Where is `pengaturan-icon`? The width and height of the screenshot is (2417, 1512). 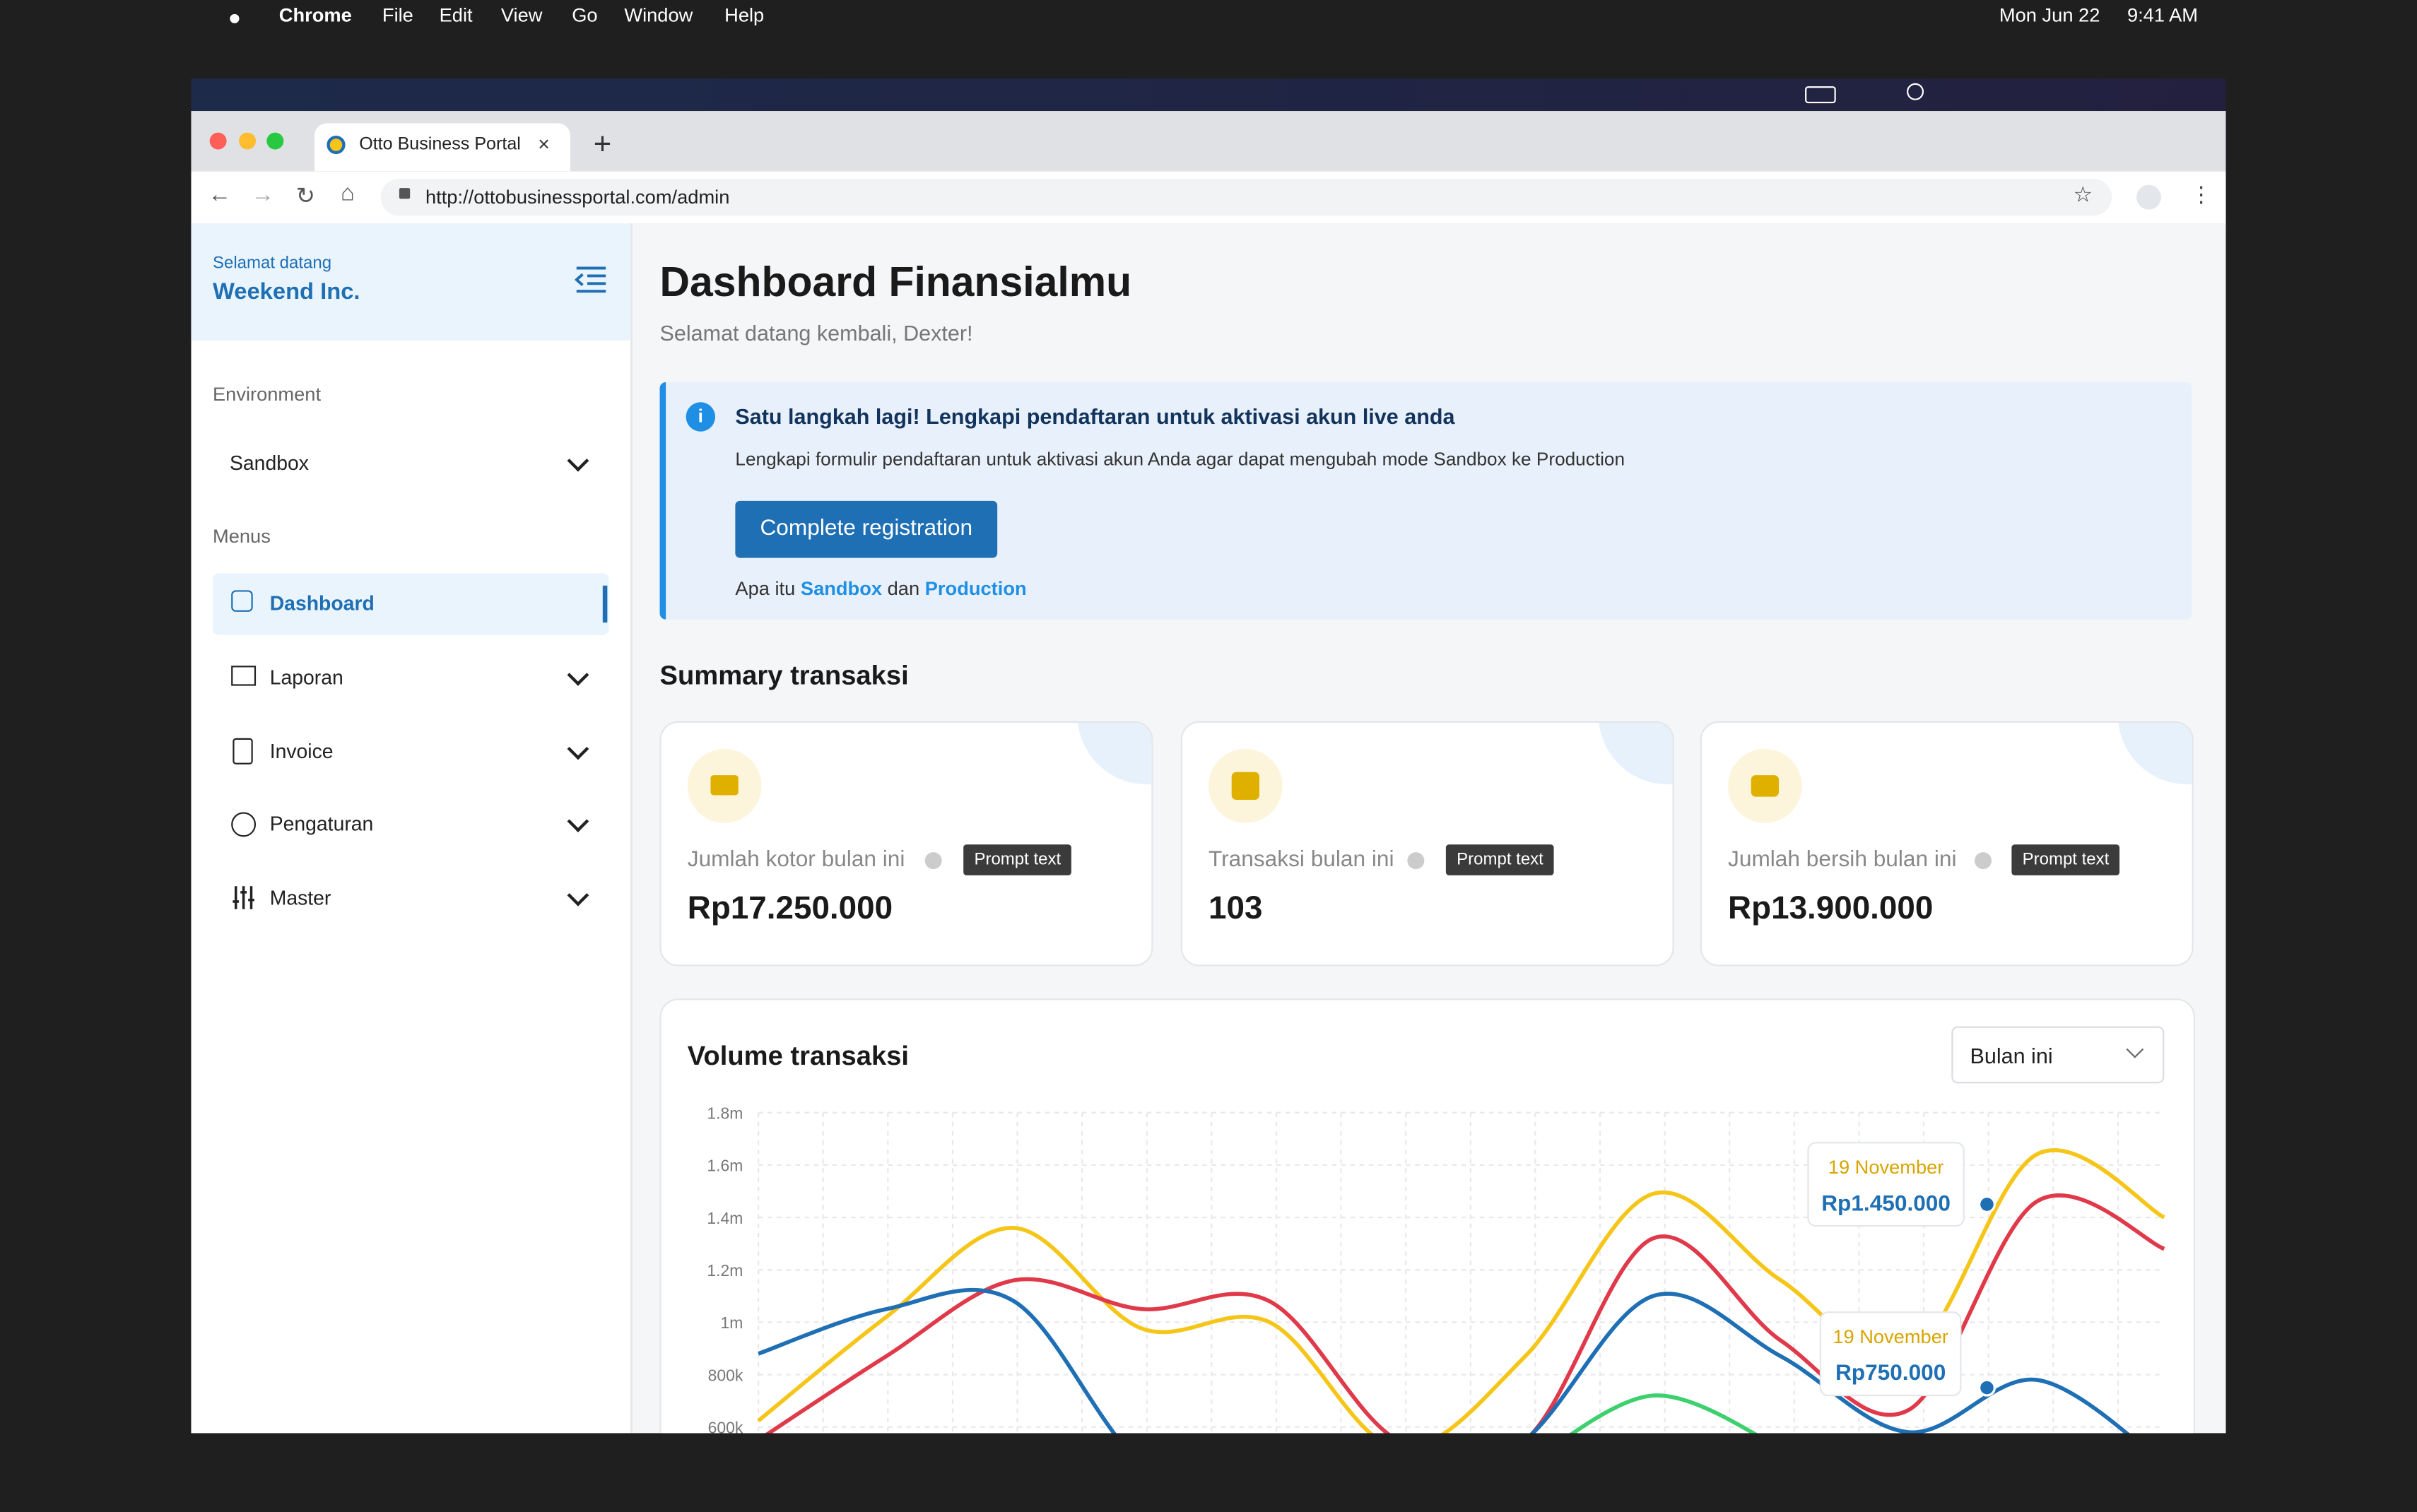
pengaturan-icon is located at coordinates (244, 825).